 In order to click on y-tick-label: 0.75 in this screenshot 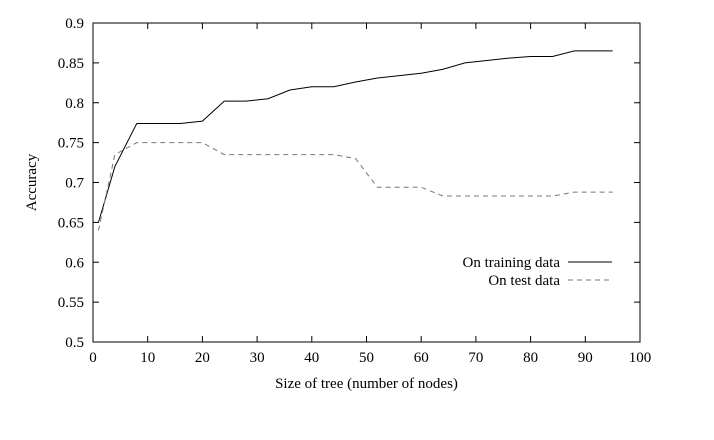, I will do `click(71, 144)`.